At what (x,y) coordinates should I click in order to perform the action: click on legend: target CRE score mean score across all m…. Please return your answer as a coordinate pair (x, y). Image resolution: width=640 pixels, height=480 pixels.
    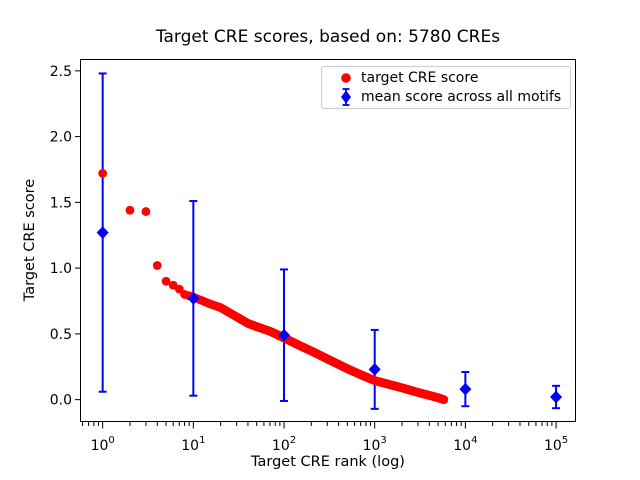
    Looking at the image, I should click on (446, 87).